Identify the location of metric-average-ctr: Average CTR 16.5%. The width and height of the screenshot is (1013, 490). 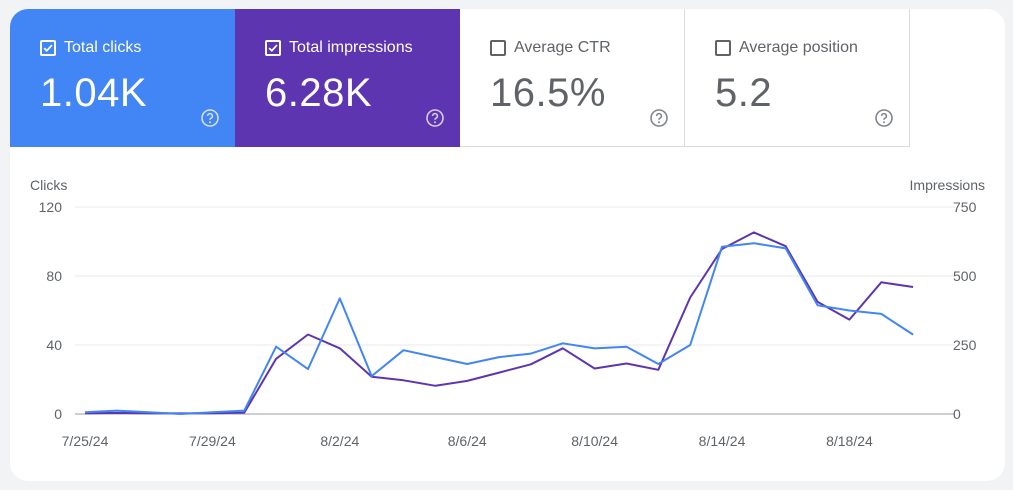
(572, 78).